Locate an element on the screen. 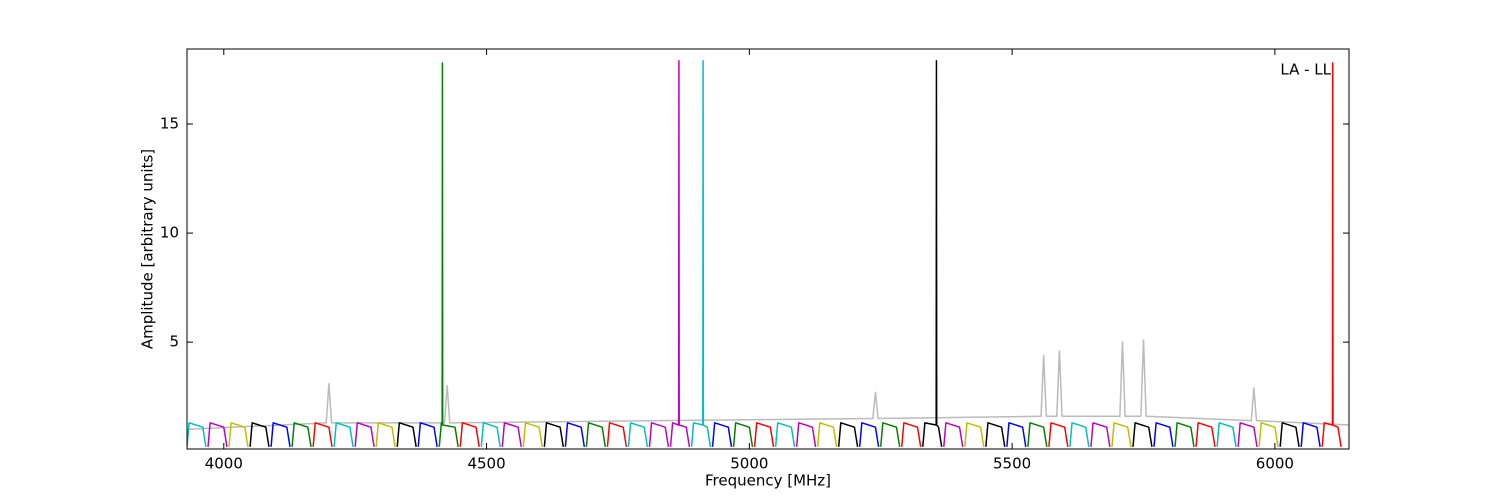 The width and height of the screenshot is (1500, 500). y-tick-label: 5 is located at coordinates (174, 342).